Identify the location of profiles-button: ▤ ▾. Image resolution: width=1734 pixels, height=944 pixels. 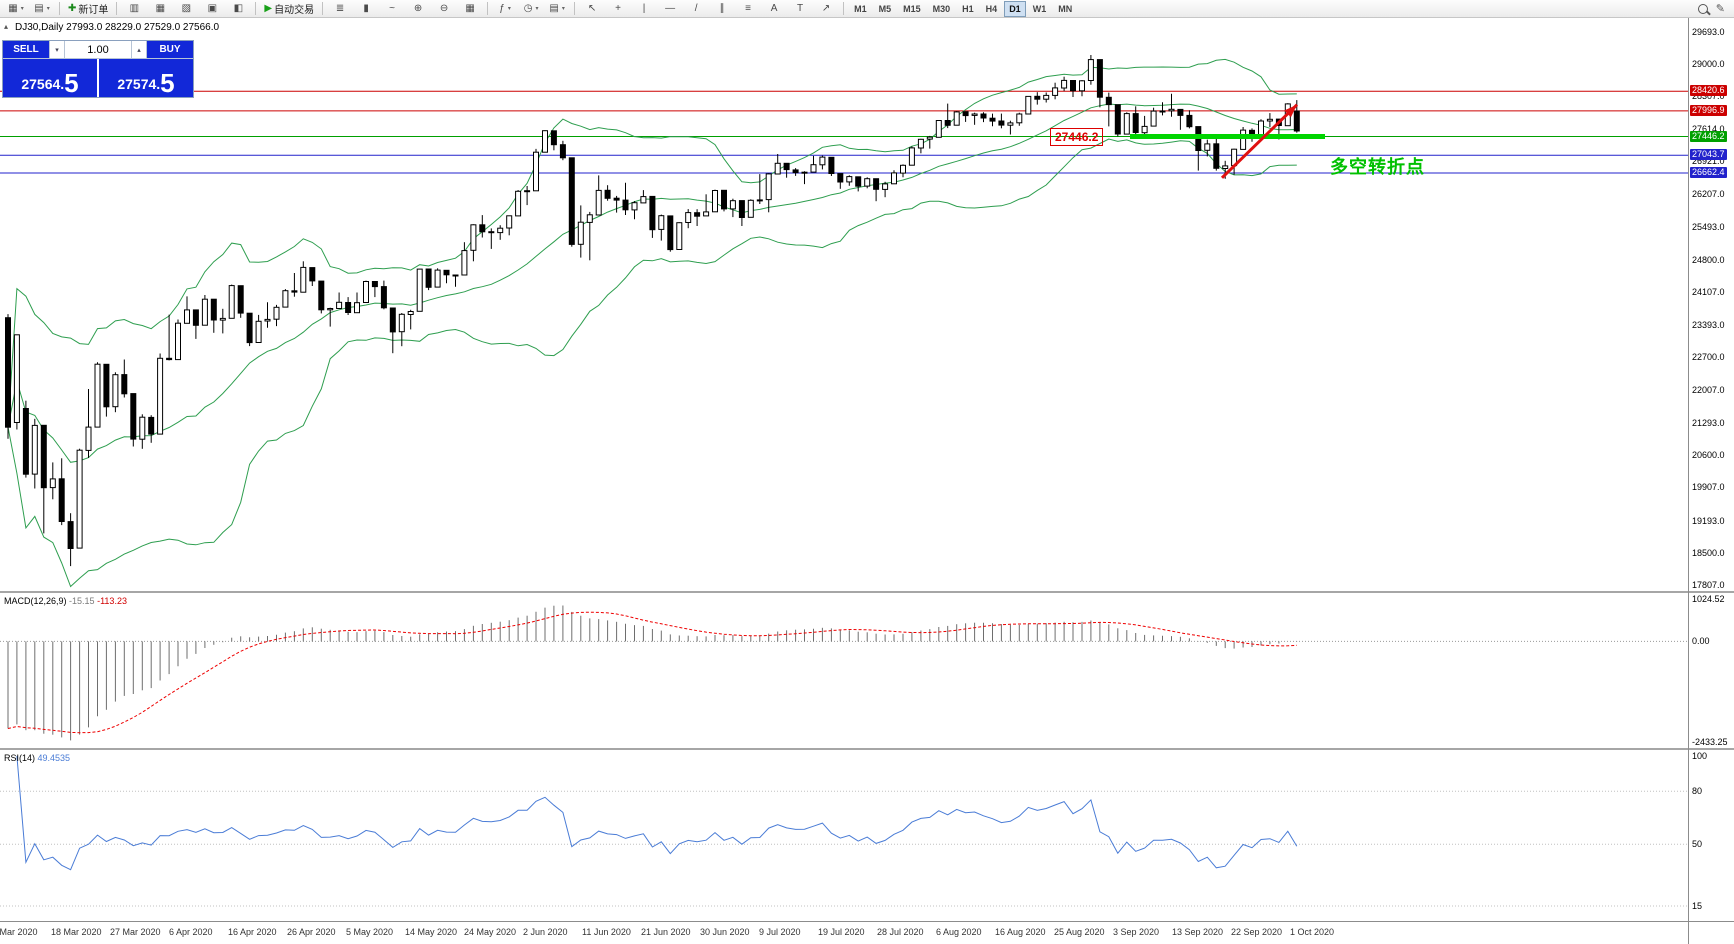
(42, 8).